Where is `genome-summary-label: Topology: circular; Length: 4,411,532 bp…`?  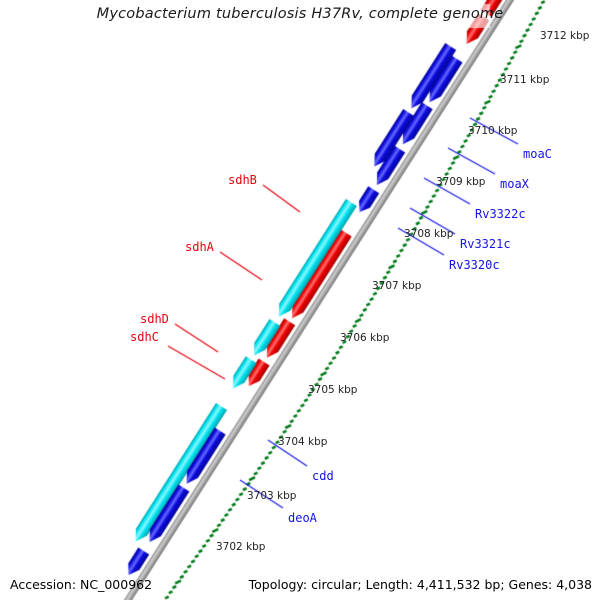
genome-summary-label: Topology: circular; Length: 4,411,532 bp… is located at coordinates (420, 584).